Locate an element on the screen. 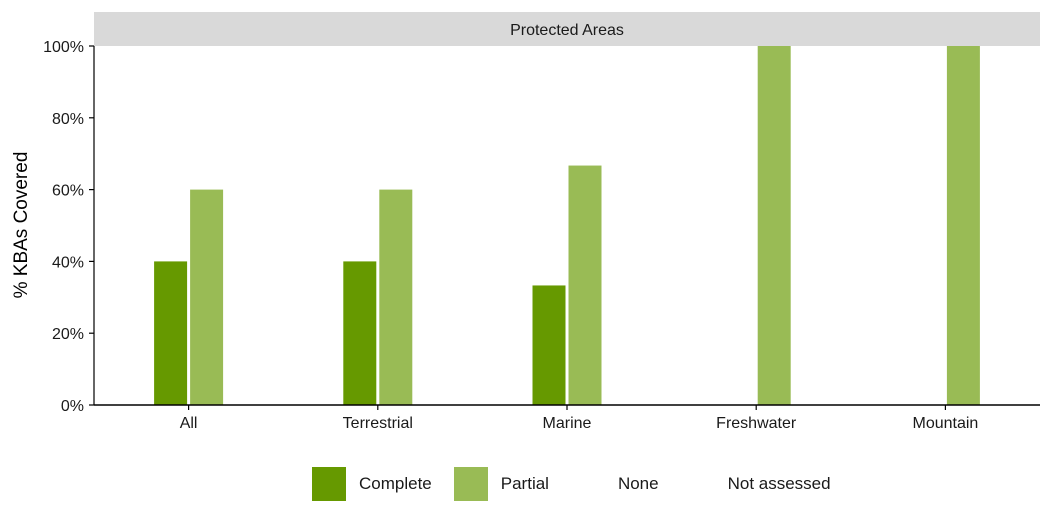 This screenshot has height=525, width=1050. y-tick-label: 60% is located at coordinates (68, 191).